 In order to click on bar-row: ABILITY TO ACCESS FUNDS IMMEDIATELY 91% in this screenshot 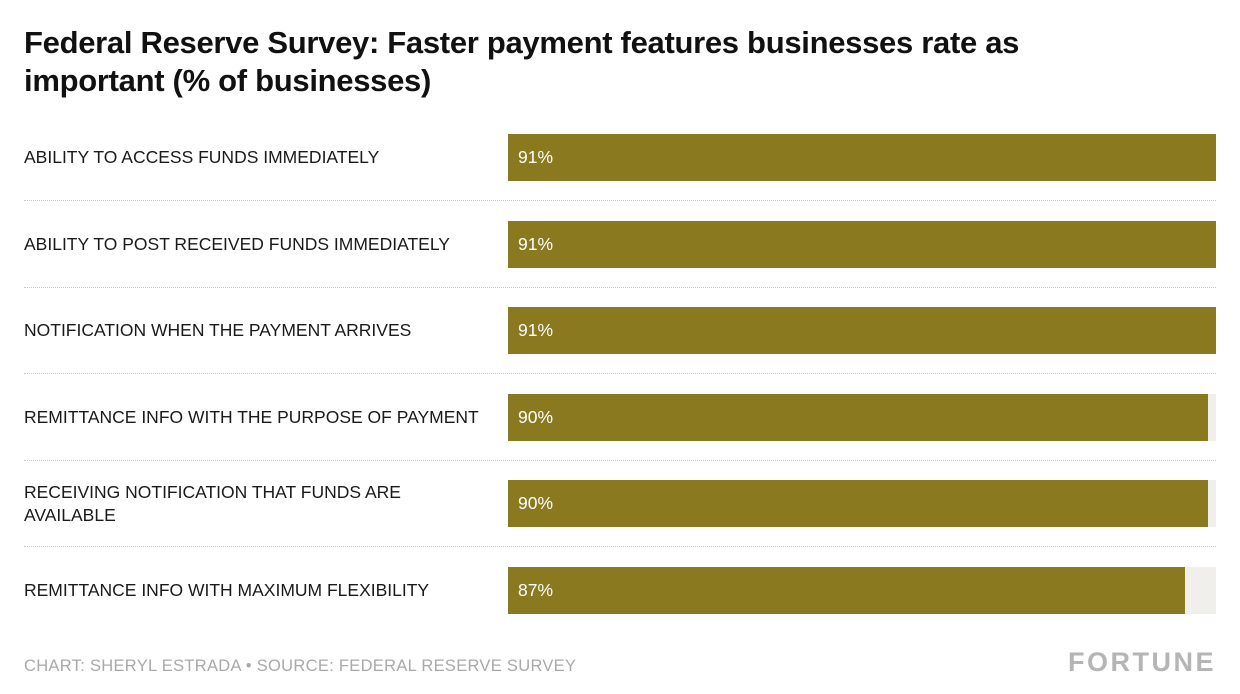, I will do `click(620, 158)`.